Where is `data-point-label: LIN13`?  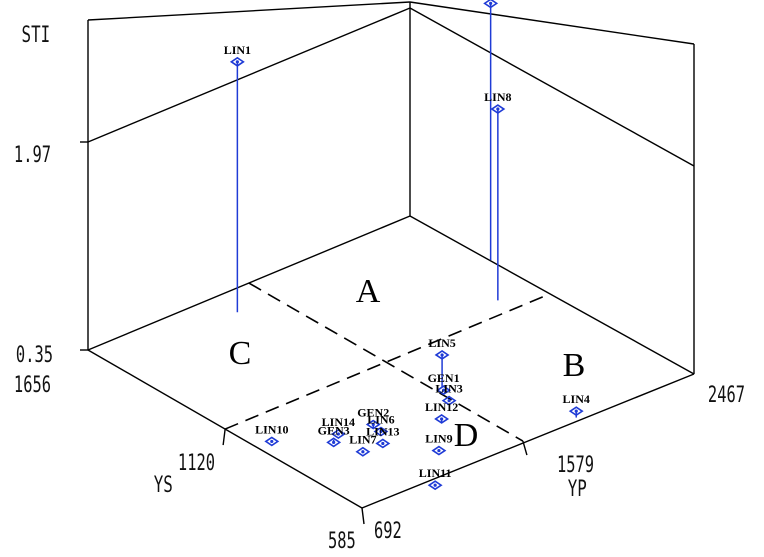
data-point-label: LIN13 is located at coordinates (382, 431).